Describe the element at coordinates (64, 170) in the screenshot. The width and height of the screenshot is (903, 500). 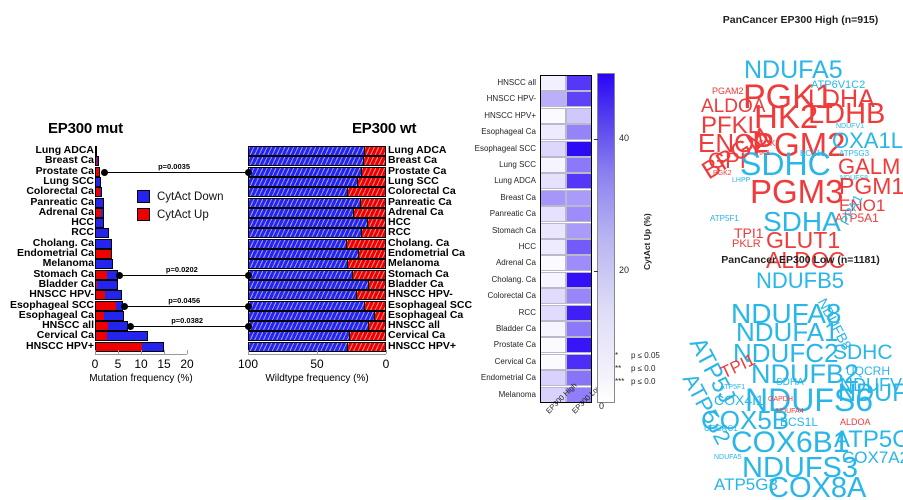
I see `cancer-label-left: Prostate Ca` at that location.